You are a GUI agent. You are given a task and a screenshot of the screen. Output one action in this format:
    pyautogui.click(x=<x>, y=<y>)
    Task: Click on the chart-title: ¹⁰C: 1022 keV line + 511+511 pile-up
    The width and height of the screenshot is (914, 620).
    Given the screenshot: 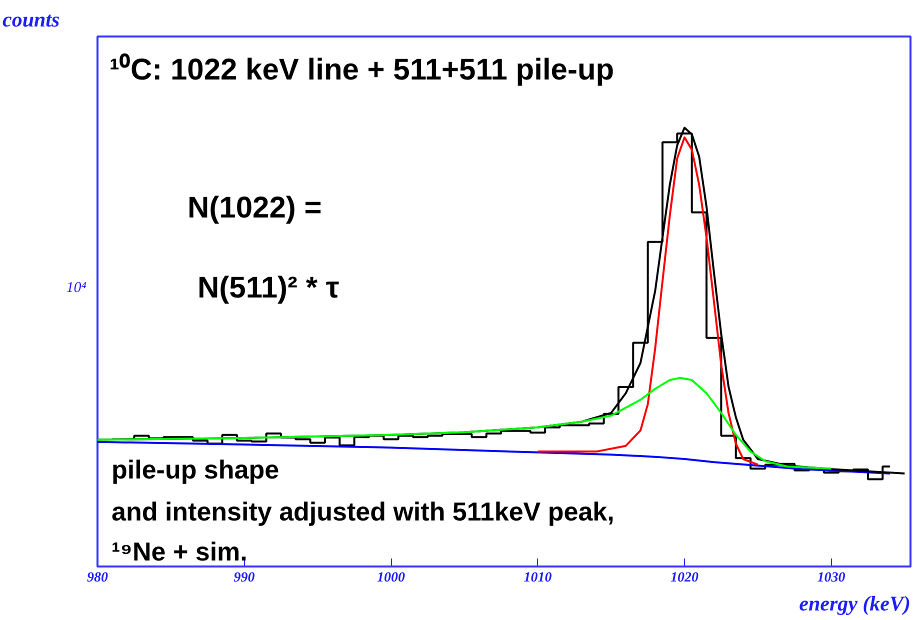 What is the action you would take?
    pyautogui.click(x=362, y=69)
    